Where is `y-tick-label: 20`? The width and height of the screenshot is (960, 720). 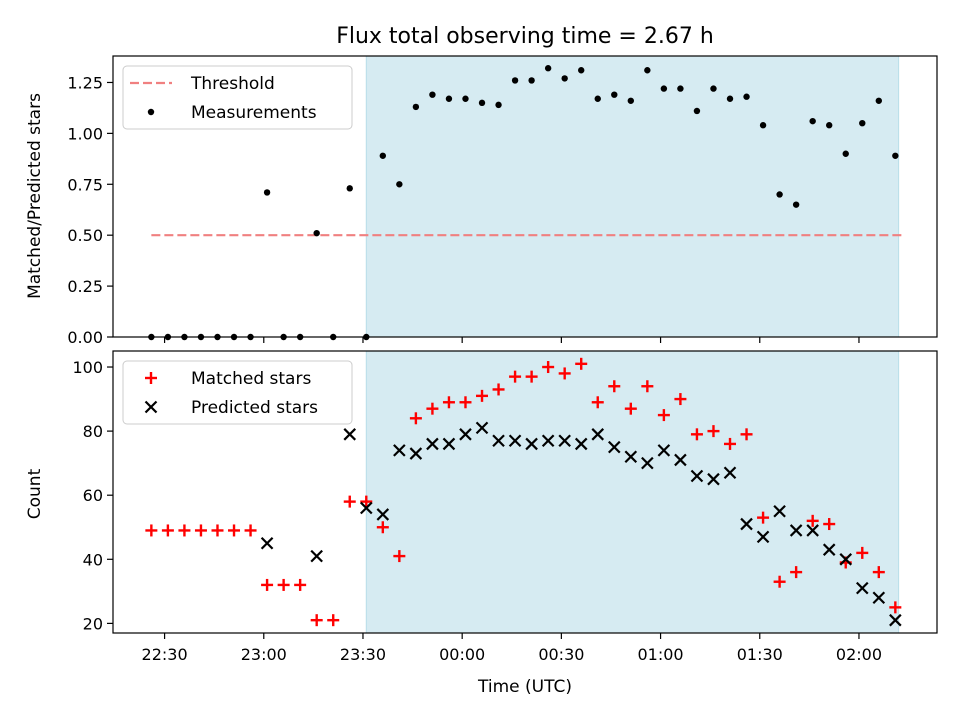 y-tick-label: 20 is located at coordinates (93, 623).